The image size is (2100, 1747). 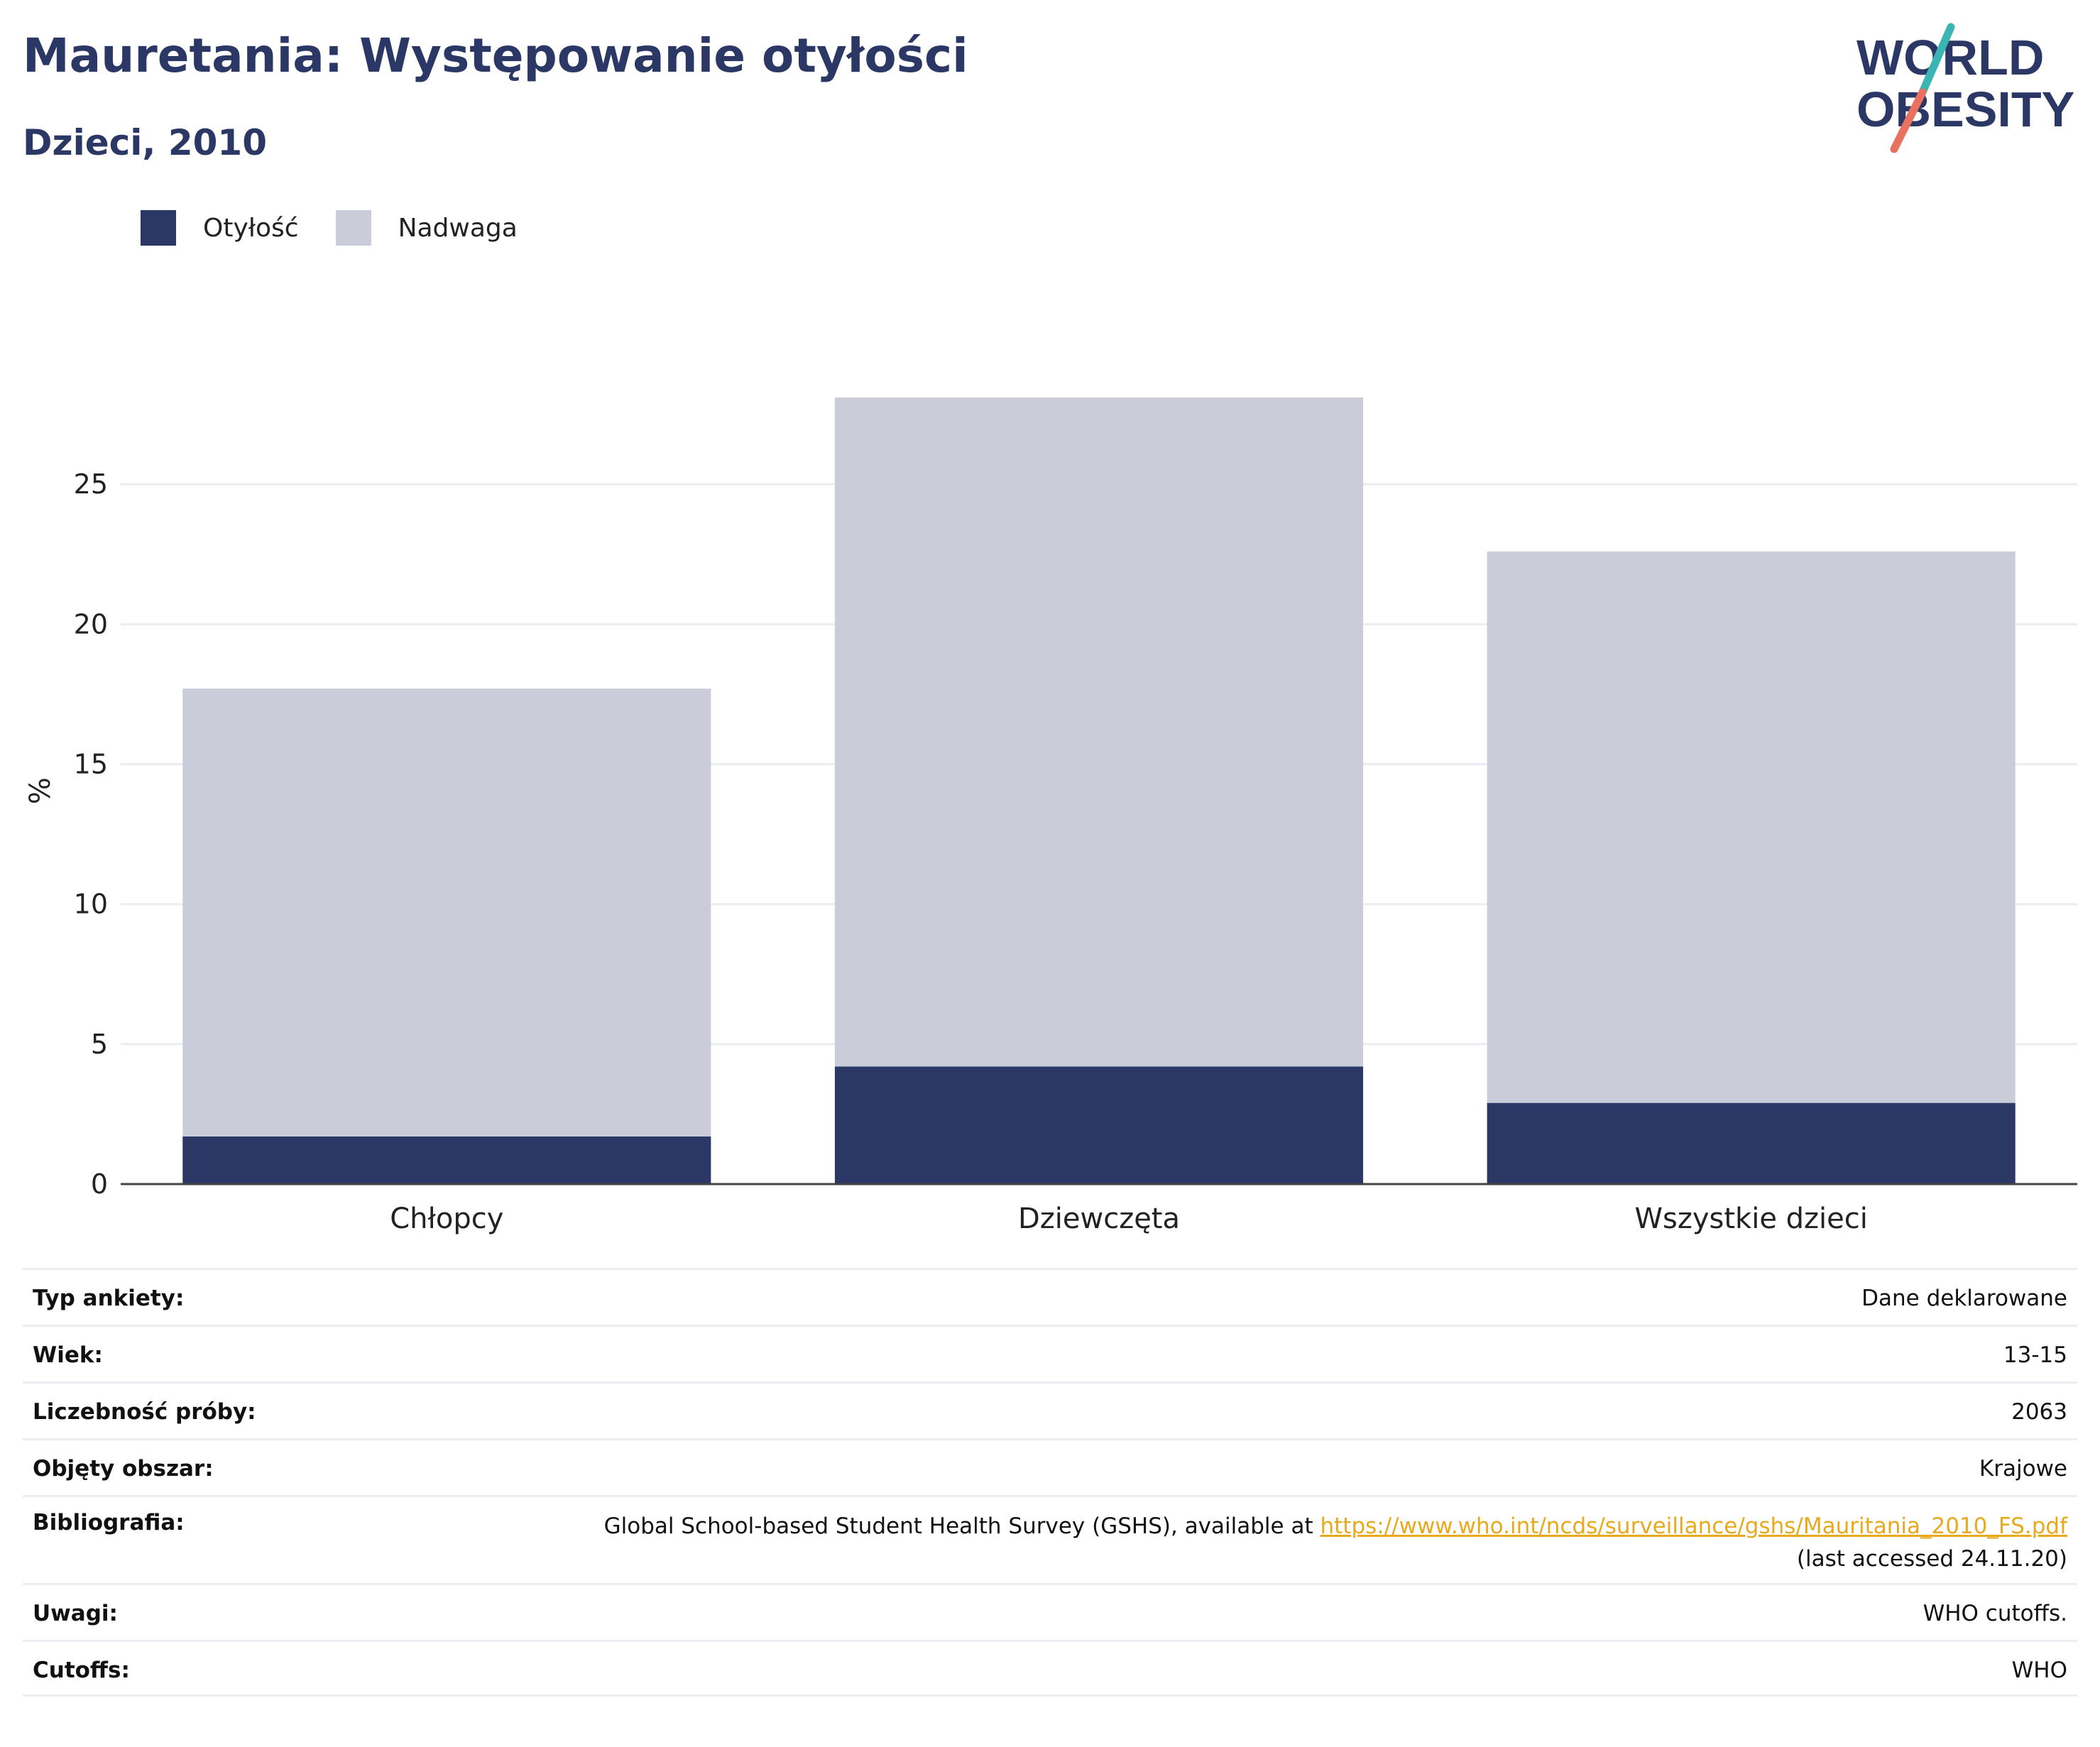 What do you see at coordinates (144, 1412) in the screenshot?
I see `details-key: Liczebność próby:` at bounding box center [144, 1412].